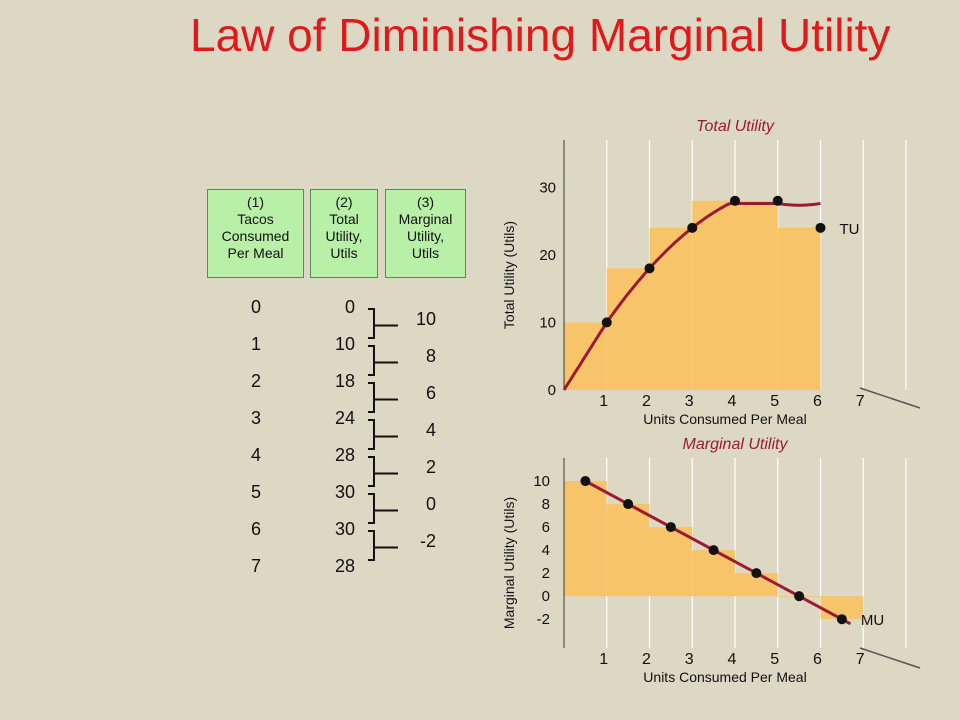 This screenshot has width=960, height=720. Describe the element at coordinates (255, 307) in the screenshot. I see `tacos-cell: 0` at that location.